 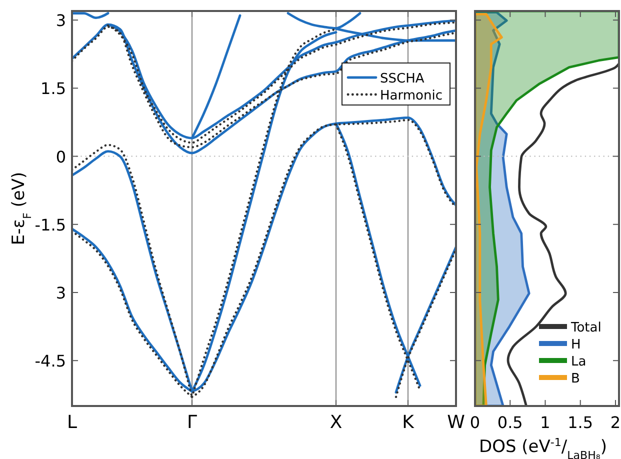 I want to click on x-tick-label: 1, so click(x=545, y=422).